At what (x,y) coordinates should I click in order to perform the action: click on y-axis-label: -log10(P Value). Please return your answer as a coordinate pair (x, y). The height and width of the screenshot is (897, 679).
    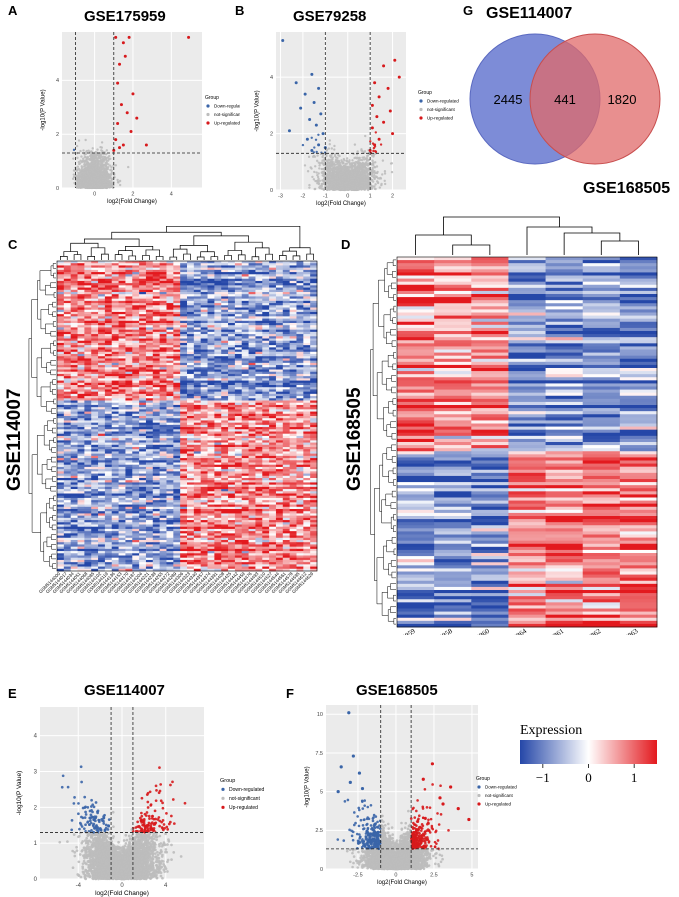
    Looking at the image, I should click on (43, 109).